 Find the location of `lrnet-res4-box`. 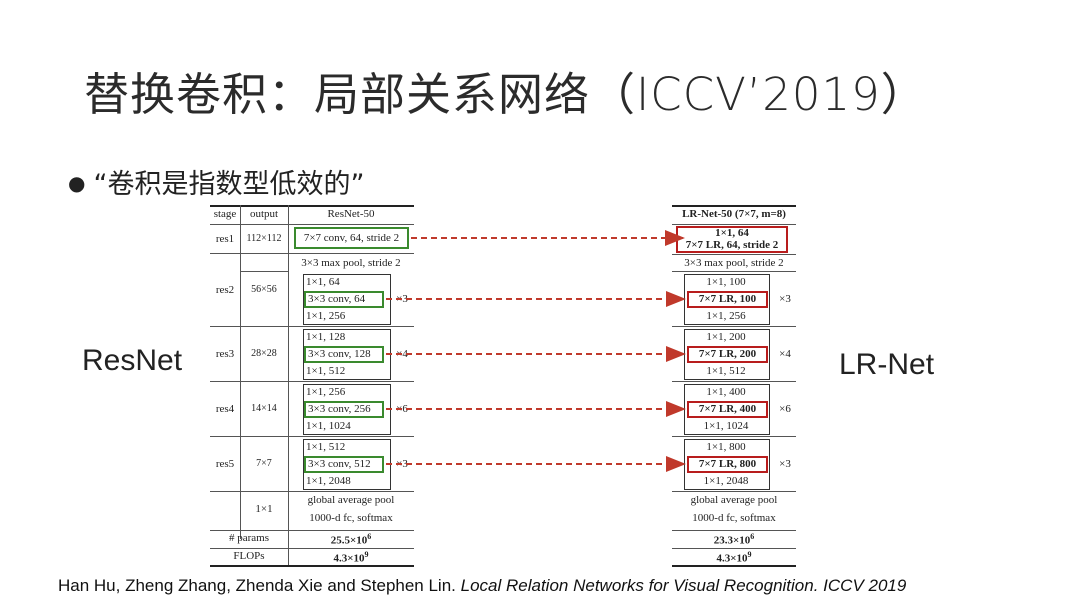

lrnet-res4-box is located at coordinates (727, 409).